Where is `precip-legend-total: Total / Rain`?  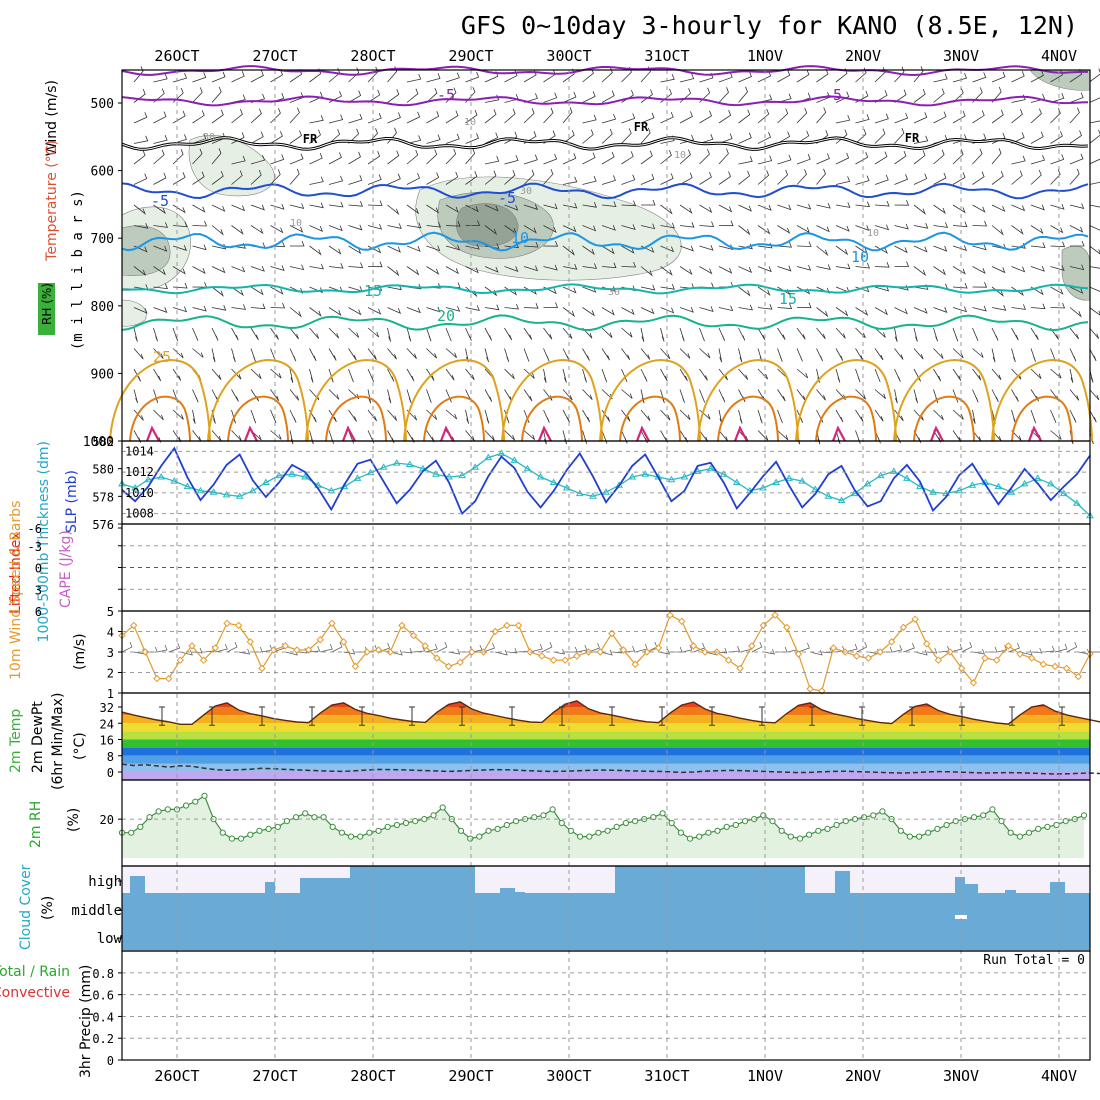 precip-legend-total: Total / Rain is located at coordinates (35, 972).